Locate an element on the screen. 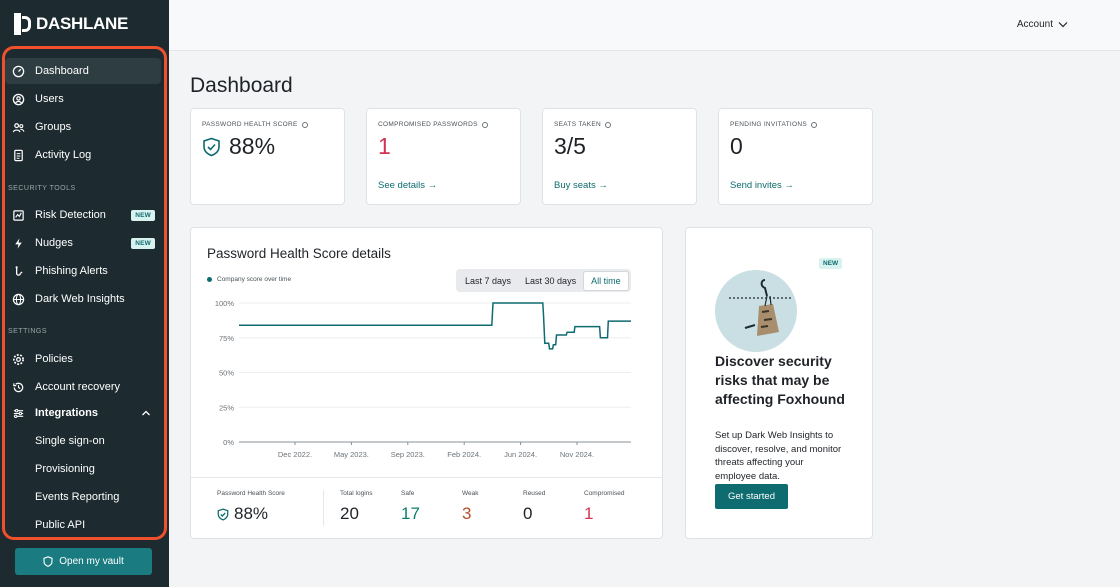 The image size is (1120, 587). account-menu: Account is located at coordinates (1042, 24).